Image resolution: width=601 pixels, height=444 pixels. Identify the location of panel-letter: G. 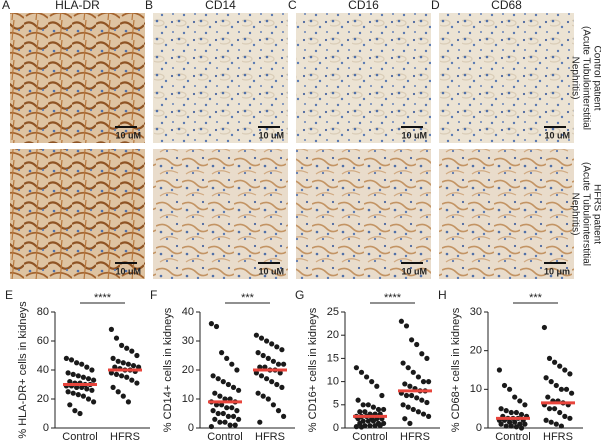
(299, 295).